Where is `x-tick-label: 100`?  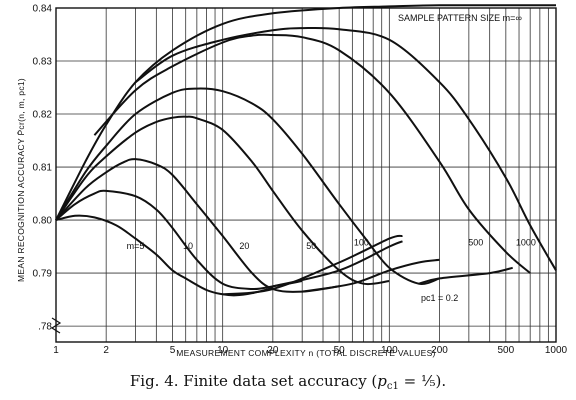
x-tick-label: 100 is located at coordinates (389, 350).